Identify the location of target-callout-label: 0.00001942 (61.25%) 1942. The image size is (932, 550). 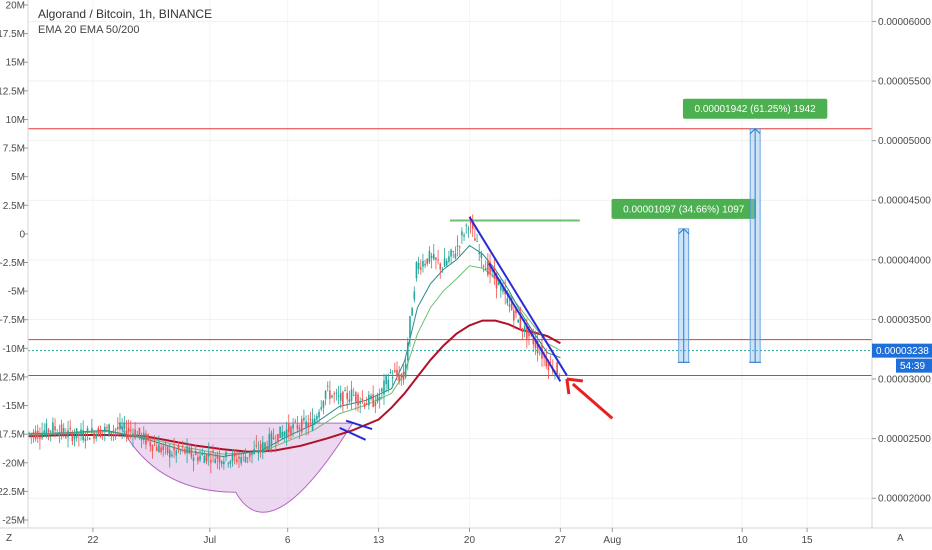
(756, 109).